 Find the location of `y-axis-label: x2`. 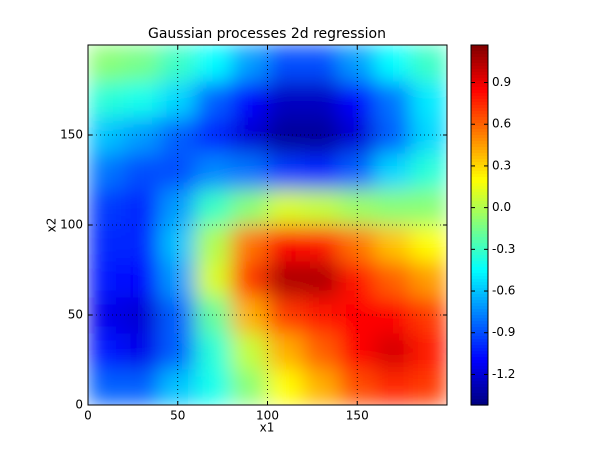

y-axis-label: x2 is located at coordinates (52, 225).